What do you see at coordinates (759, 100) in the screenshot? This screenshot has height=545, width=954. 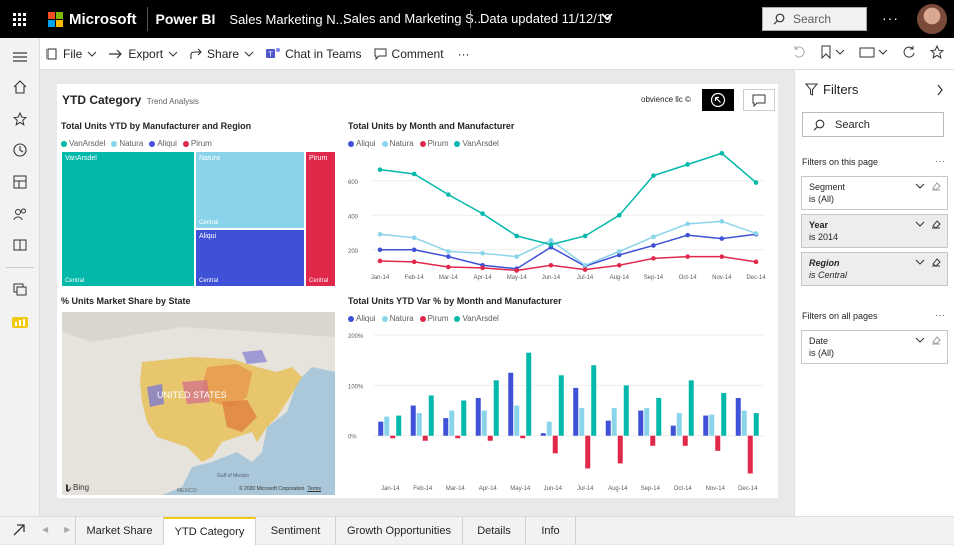 I see `chat-bubble-button` at bounding box center [759, 100].